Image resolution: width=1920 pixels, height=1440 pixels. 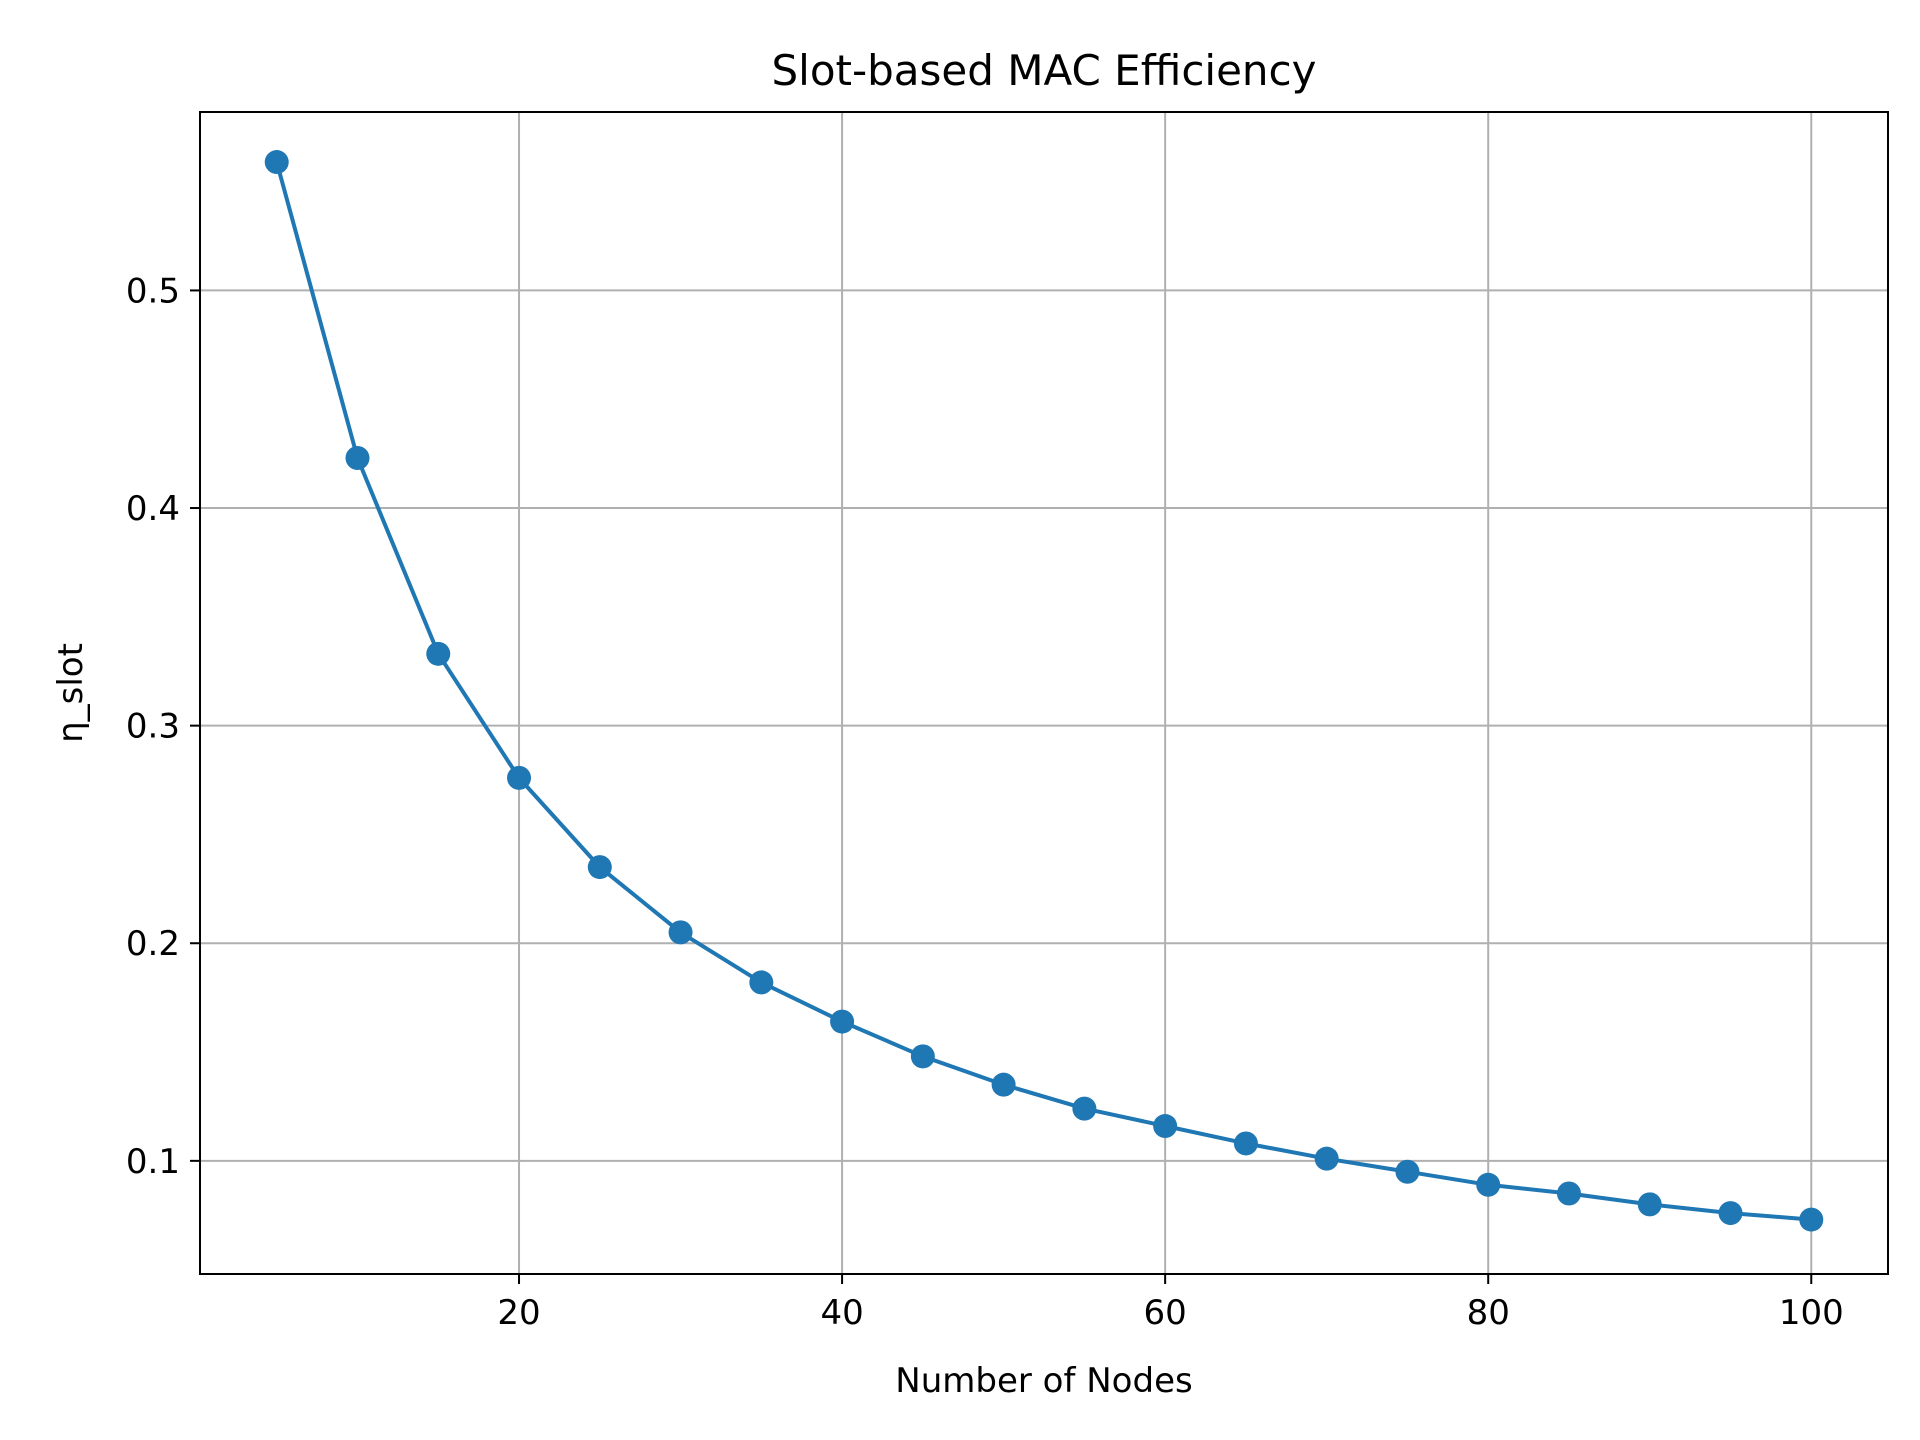 What do you see at coordinates (841, 1313) in the screenshot?
I see `x-tick-label: 40` at bounding box center [841, 1313].